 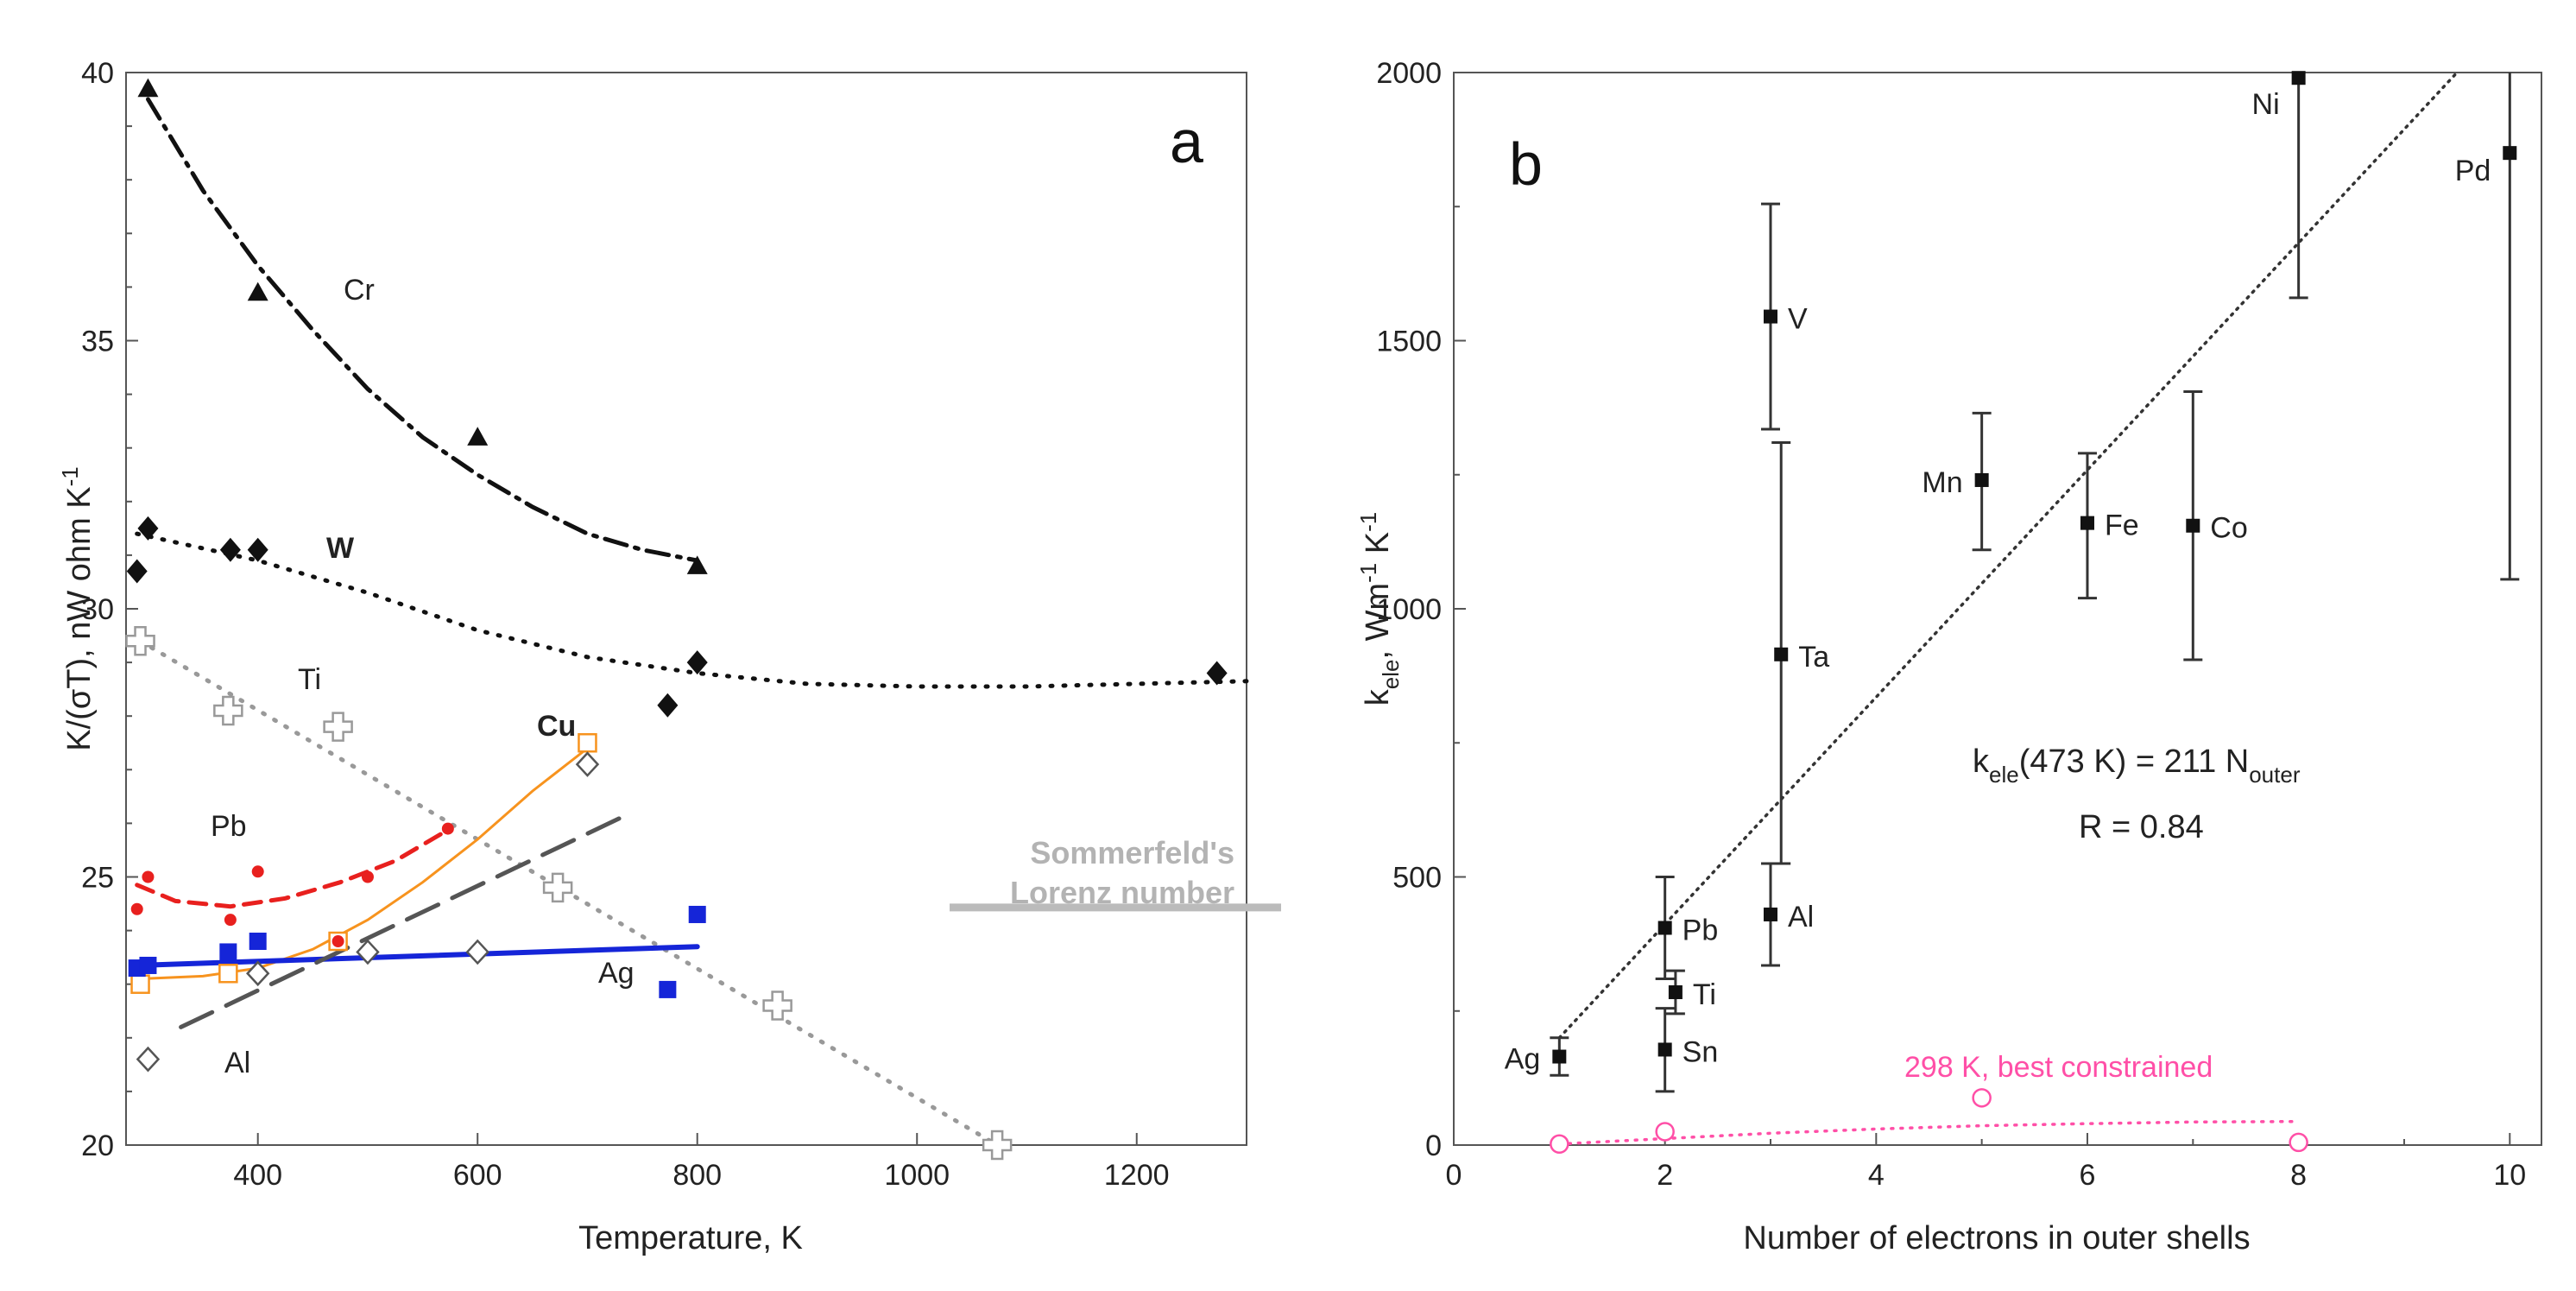 What do you see at coordinates (359, 290) in the screenshot?
I see `series-label-cr: Cr` at bounding box center [359, 290].